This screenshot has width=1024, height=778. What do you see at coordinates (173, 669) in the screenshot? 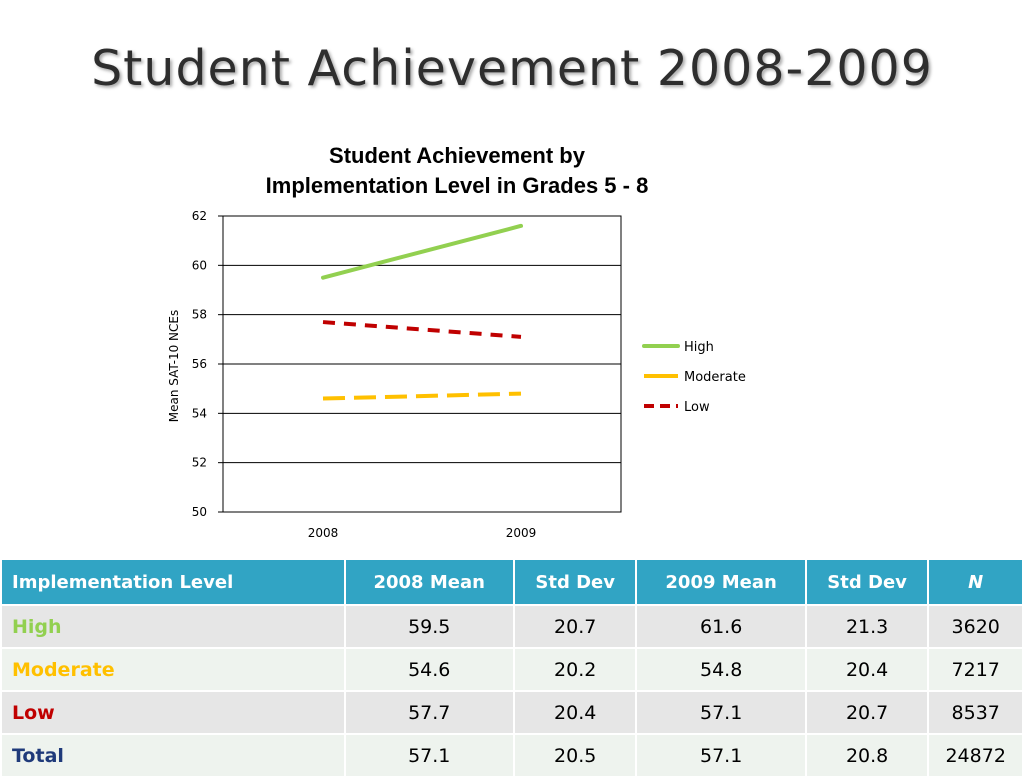
I see `row-level-moderate: Moderate` at bounding box center [173, 669].